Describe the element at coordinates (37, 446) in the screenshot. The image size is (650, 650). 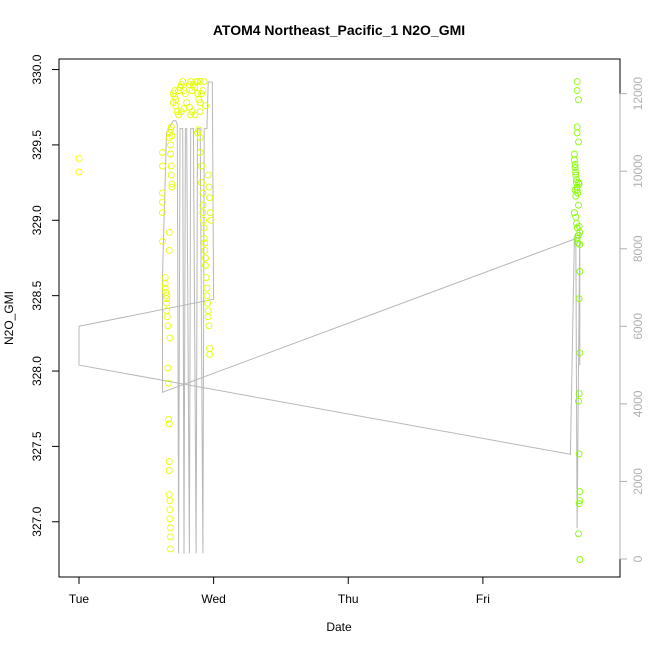
I see `y-tick-label: 327.5` at that location.